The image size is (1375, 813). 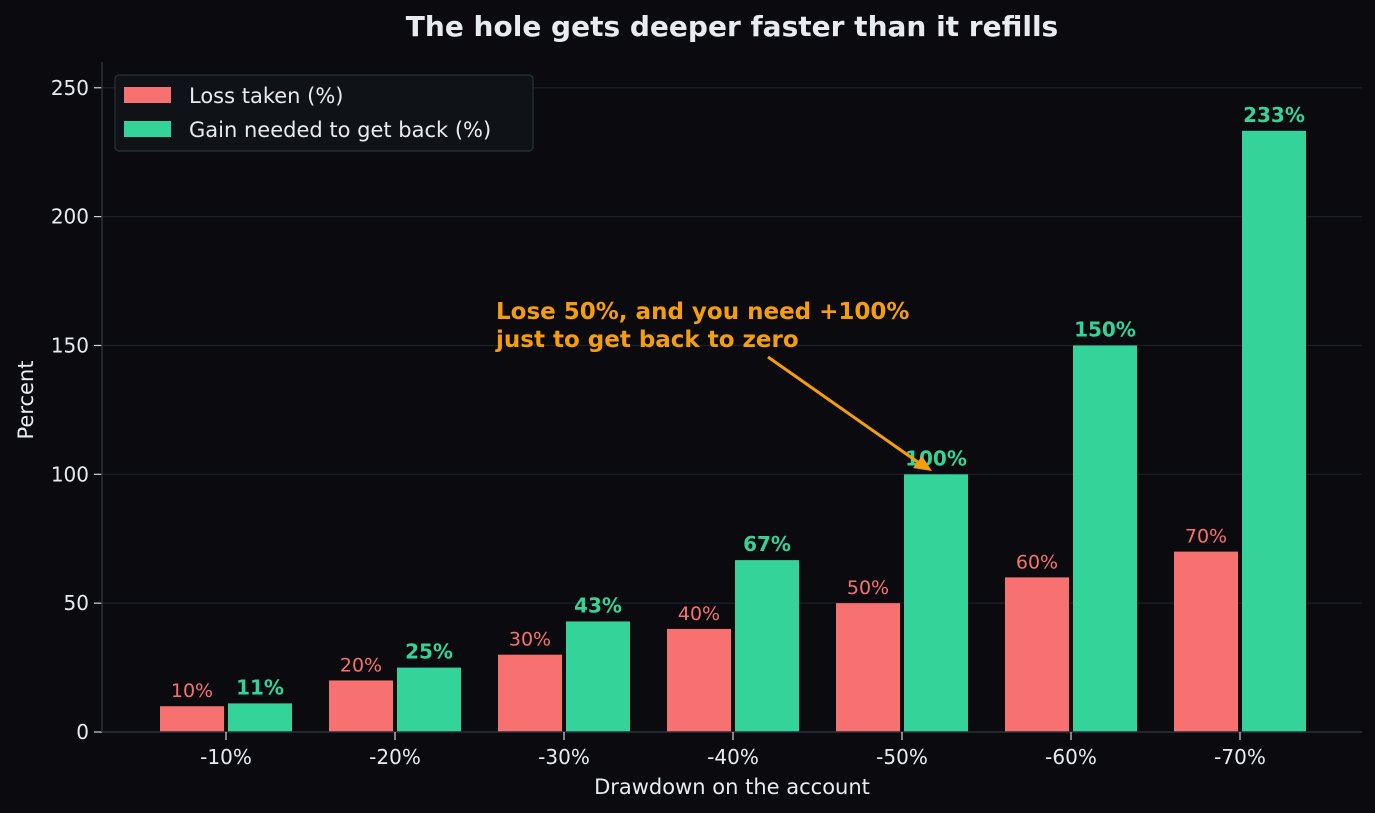 What do you see at coordinates (922, 463) in the screenshot?
I see `annotation-arrow-head` at bounding box center [922, 463].